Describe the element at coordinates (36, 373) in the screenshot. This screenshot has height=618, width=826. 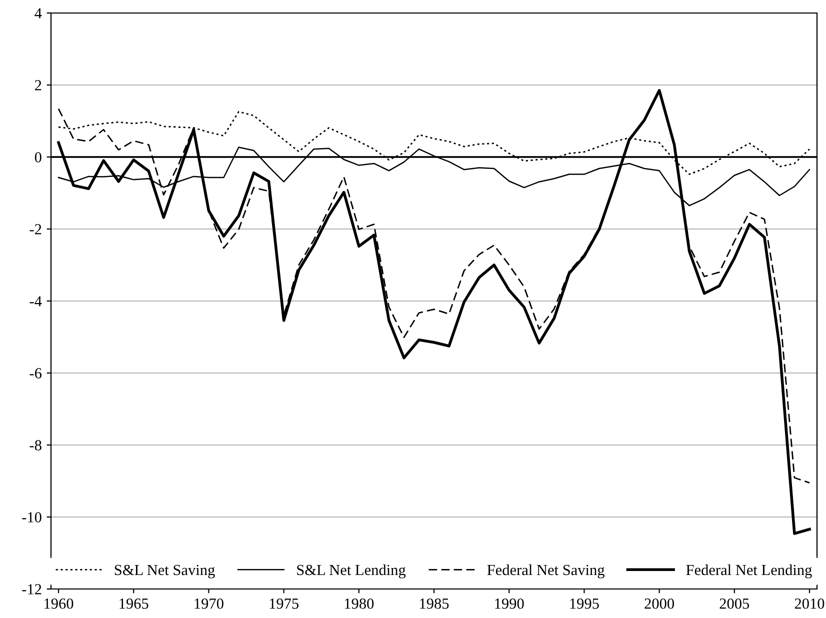
I see `y-tick-label: -6` at that location.